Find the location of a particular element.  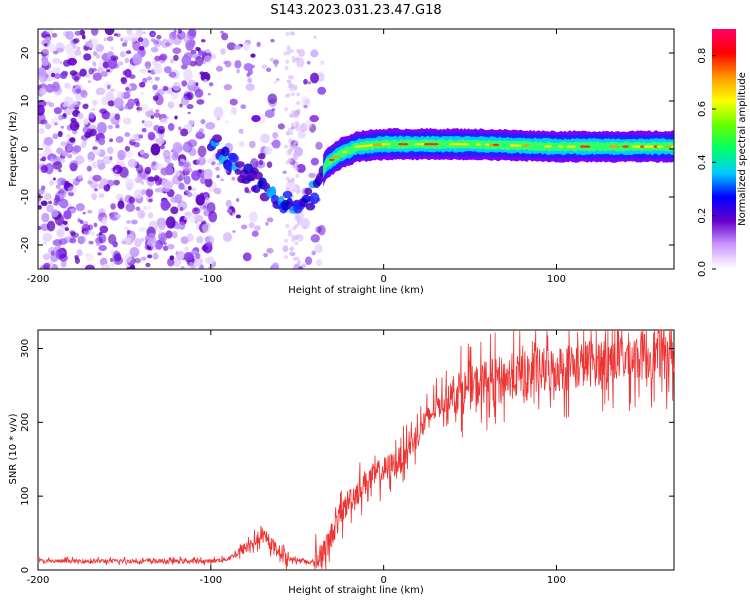

snr-ylabel: SNR (10 * v/v) is located at coordinates (13, 448).